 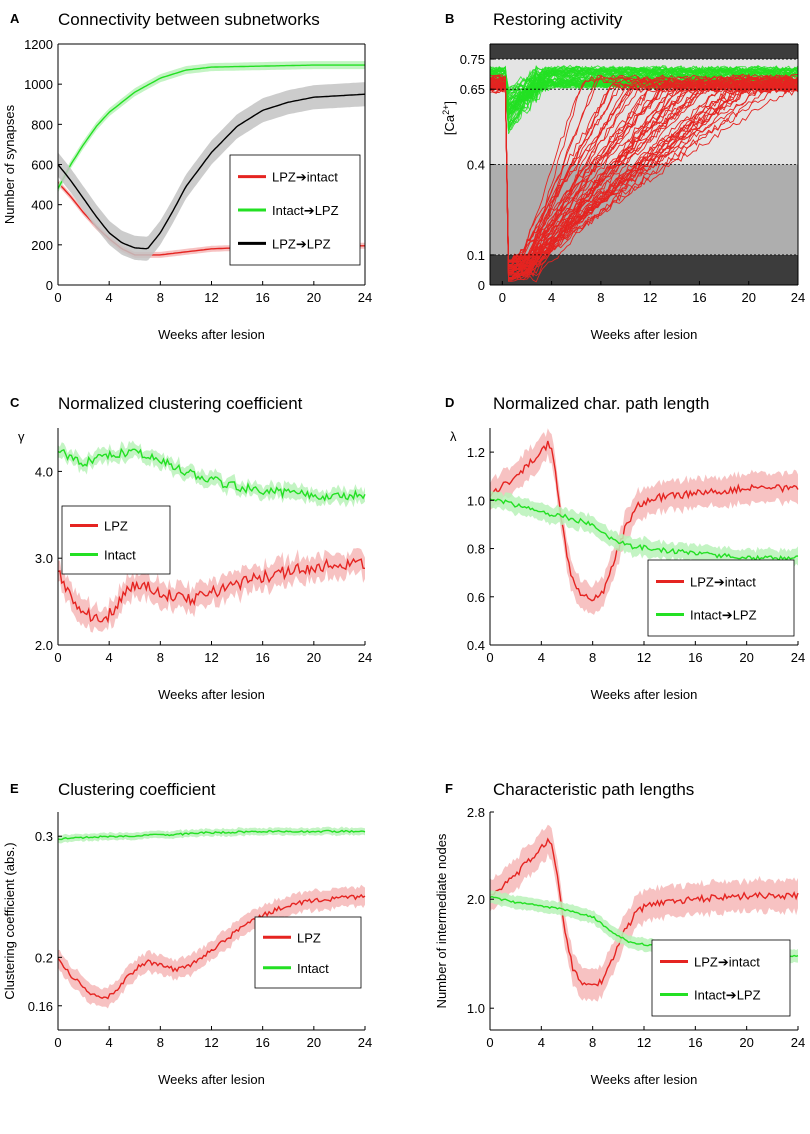 I want to click on y-tick-label: 0.75, so click(x=472, y=59).